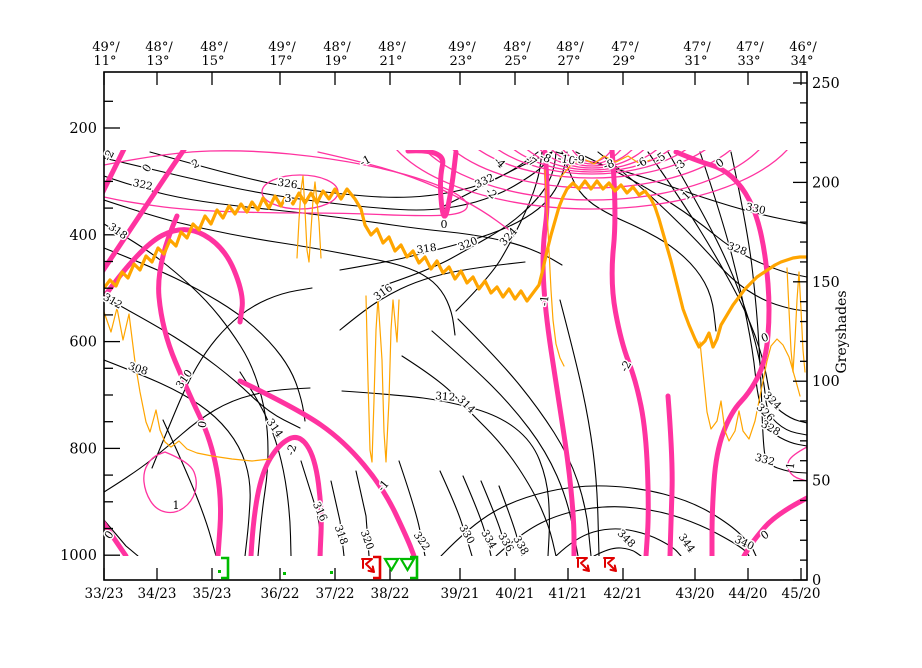 The height and width of the screenshot is (668, 922). I want to click on svg-text: 42/21, so click(623, 594).